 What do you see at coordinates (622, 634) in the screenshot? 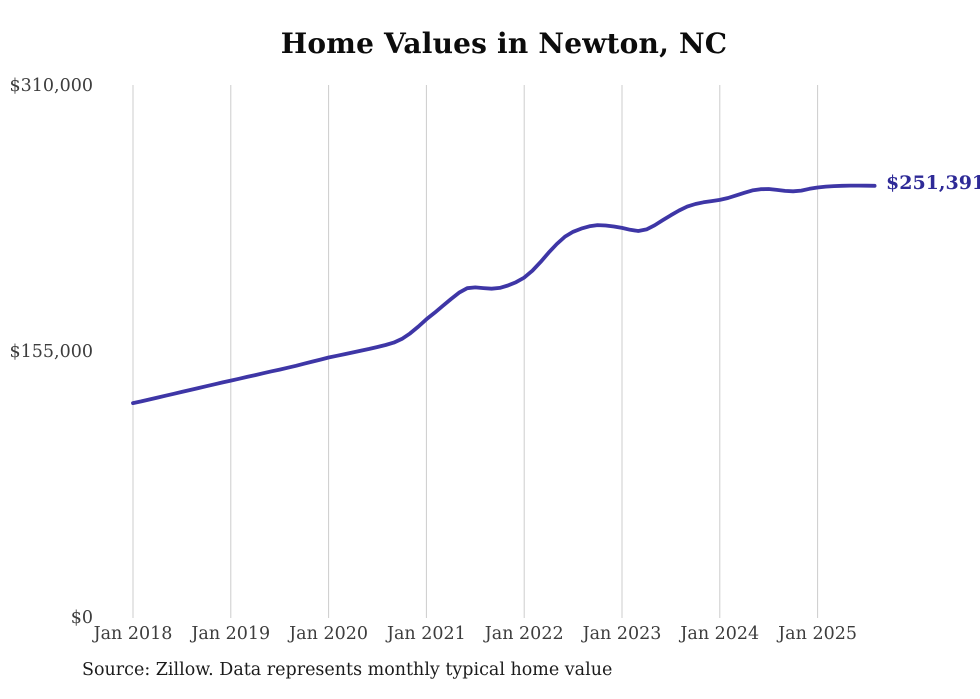
I see `x-tick-label: Jan 2023` at bounding box center [622, 634].